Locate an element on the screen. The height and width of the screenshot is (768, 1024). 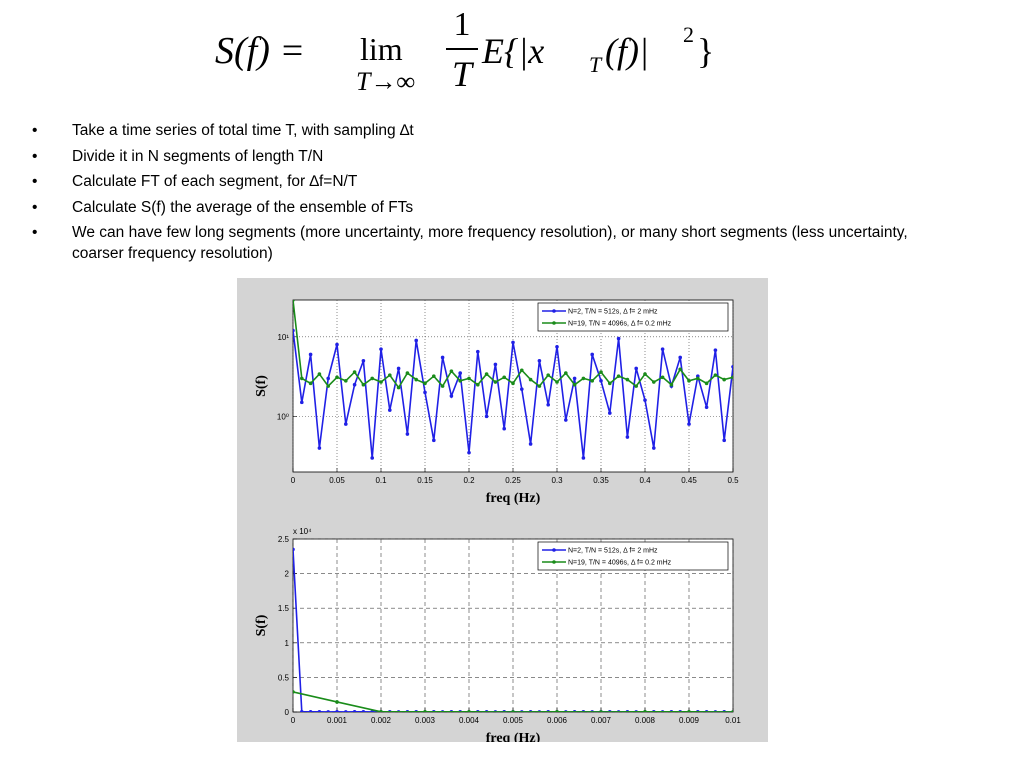
formula-lhs: S(f) = is located at coordinates (260, 51).